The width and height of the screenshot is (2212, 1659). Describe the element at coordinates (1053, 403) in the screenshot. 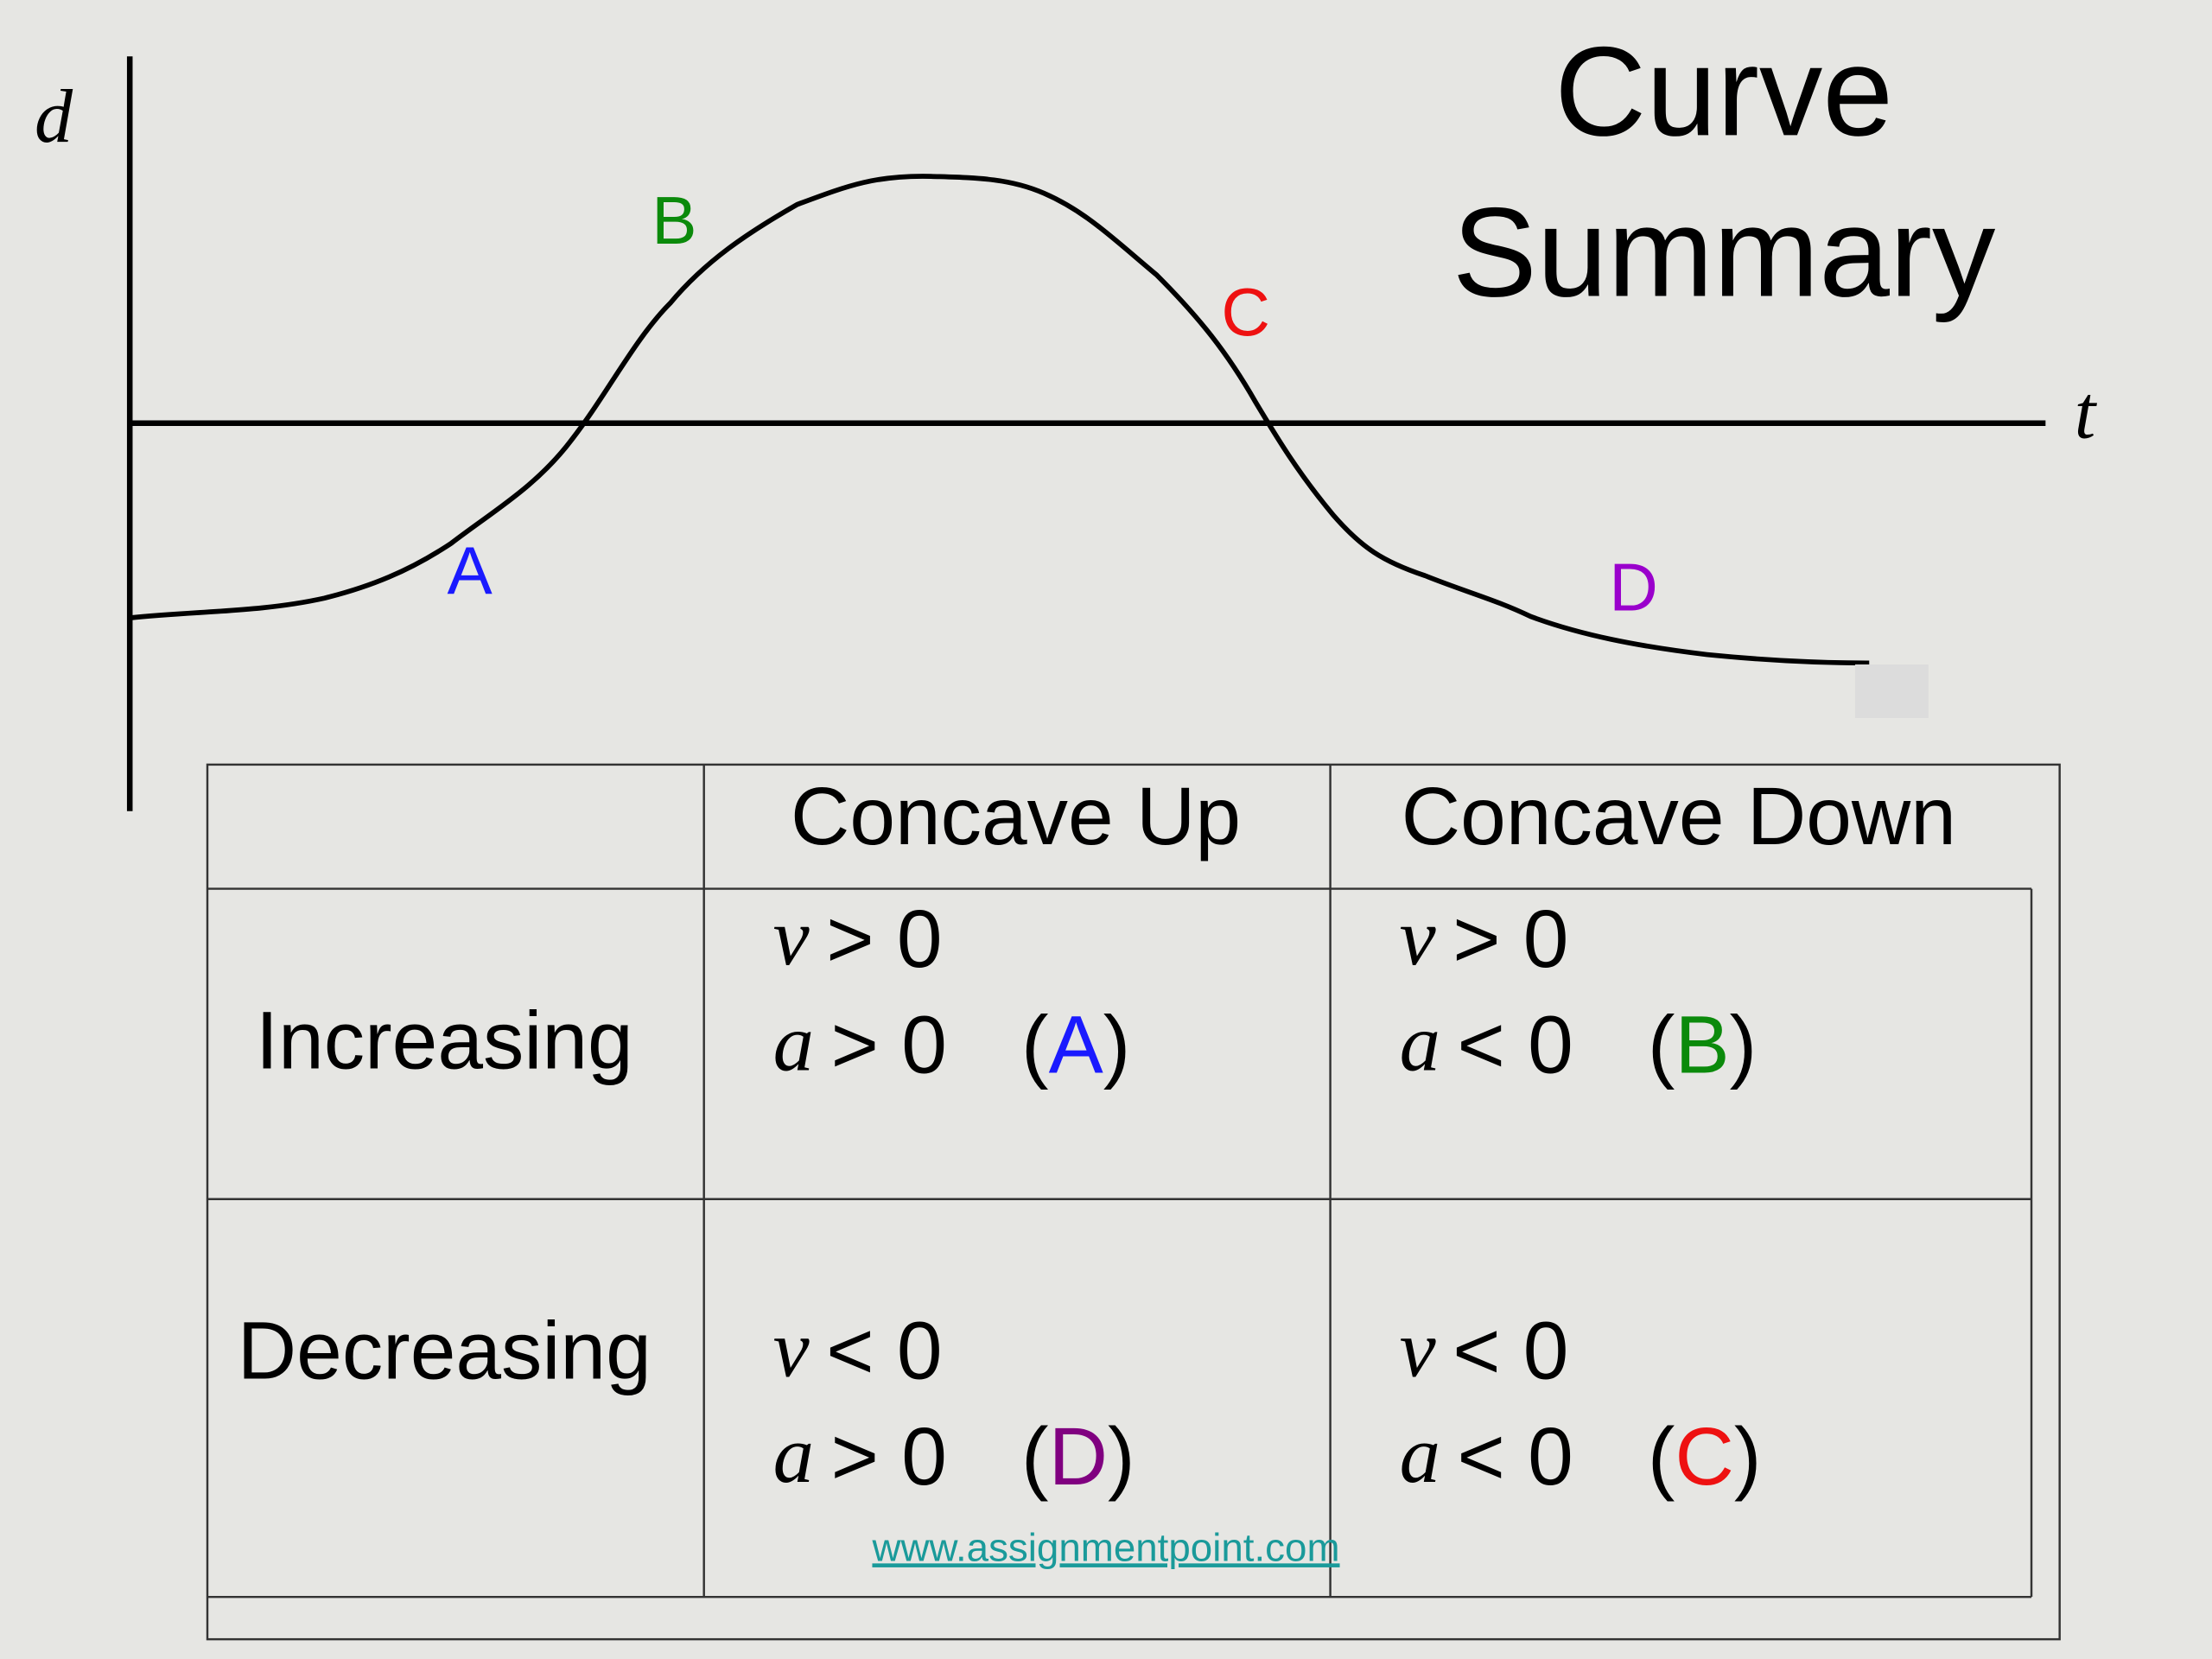

I see `point-labels: A B C D` at that location.